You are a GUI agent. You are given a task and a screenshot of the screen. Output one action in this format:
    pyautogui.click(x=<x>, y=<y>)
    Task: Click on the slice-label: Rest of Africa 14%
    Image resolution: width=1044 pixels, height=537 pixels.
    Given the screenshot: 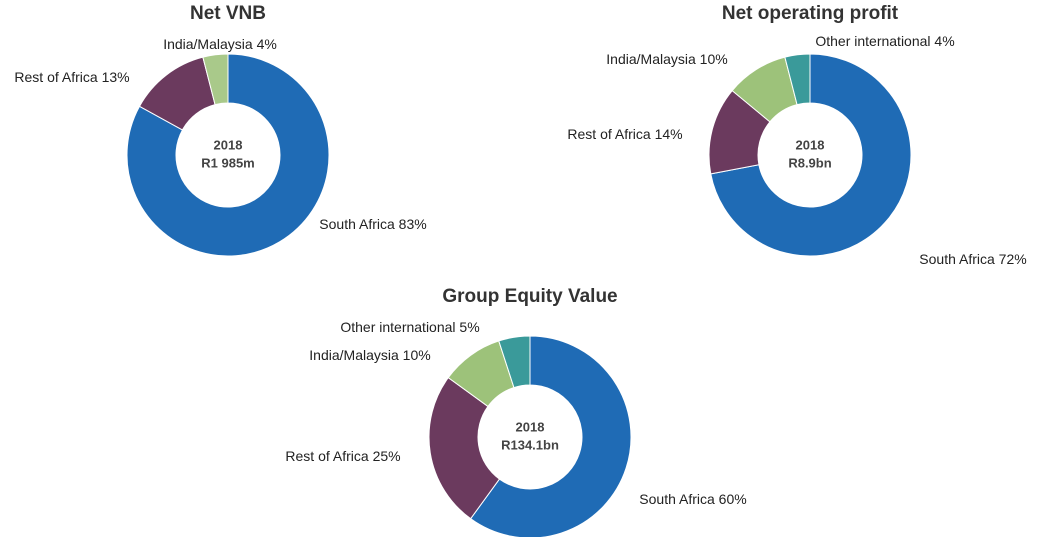 What is the action you would take?
    pyautogui.click(x=624, y=134)
    